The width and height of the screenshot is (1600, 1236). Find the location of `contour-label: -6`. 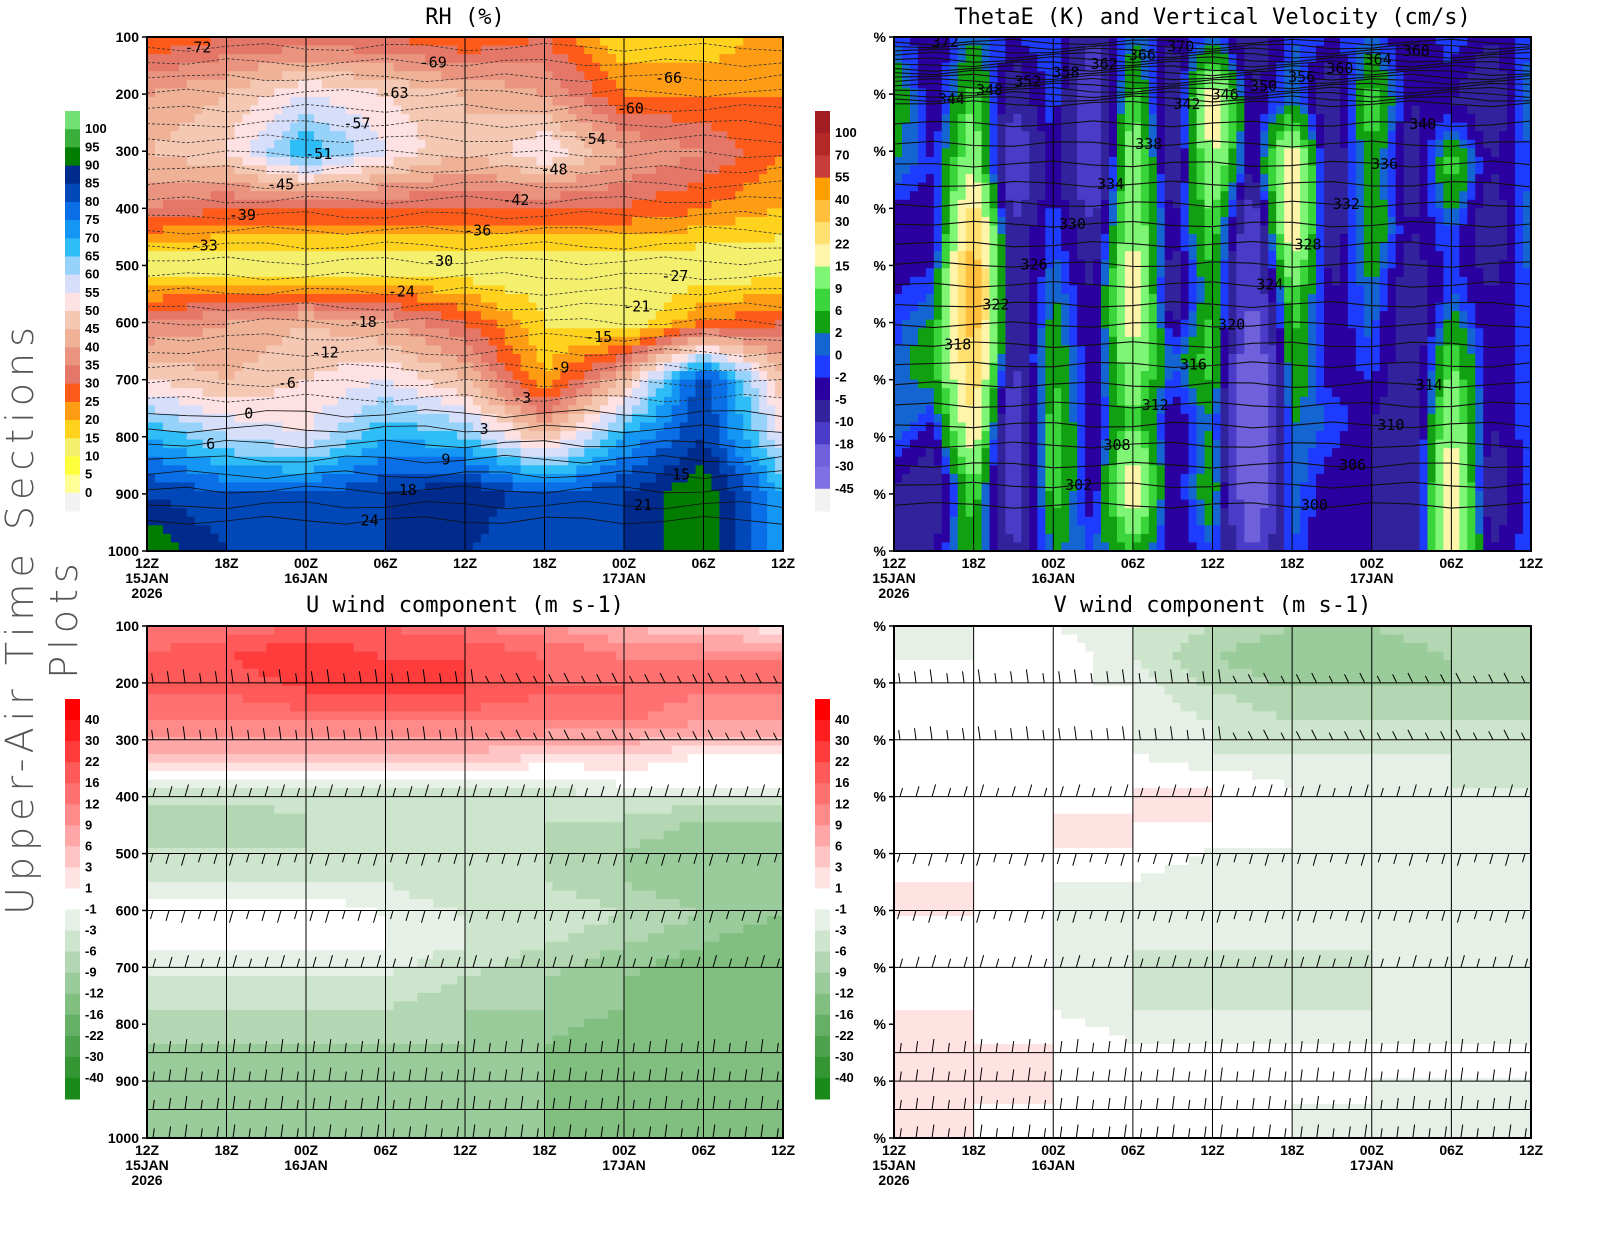

contour-label: -6 is located at coordinates (287, 383).